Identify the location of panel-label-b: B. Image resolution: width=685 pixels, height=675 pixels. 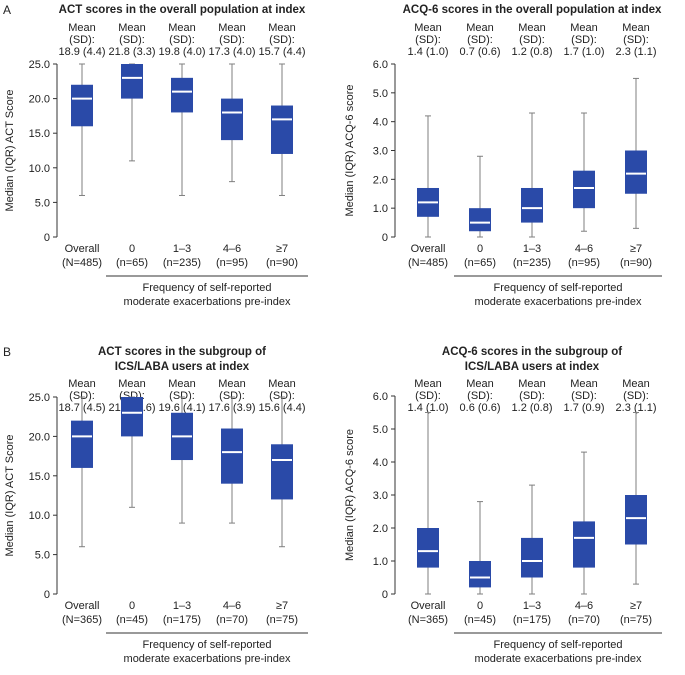
(7, 352).